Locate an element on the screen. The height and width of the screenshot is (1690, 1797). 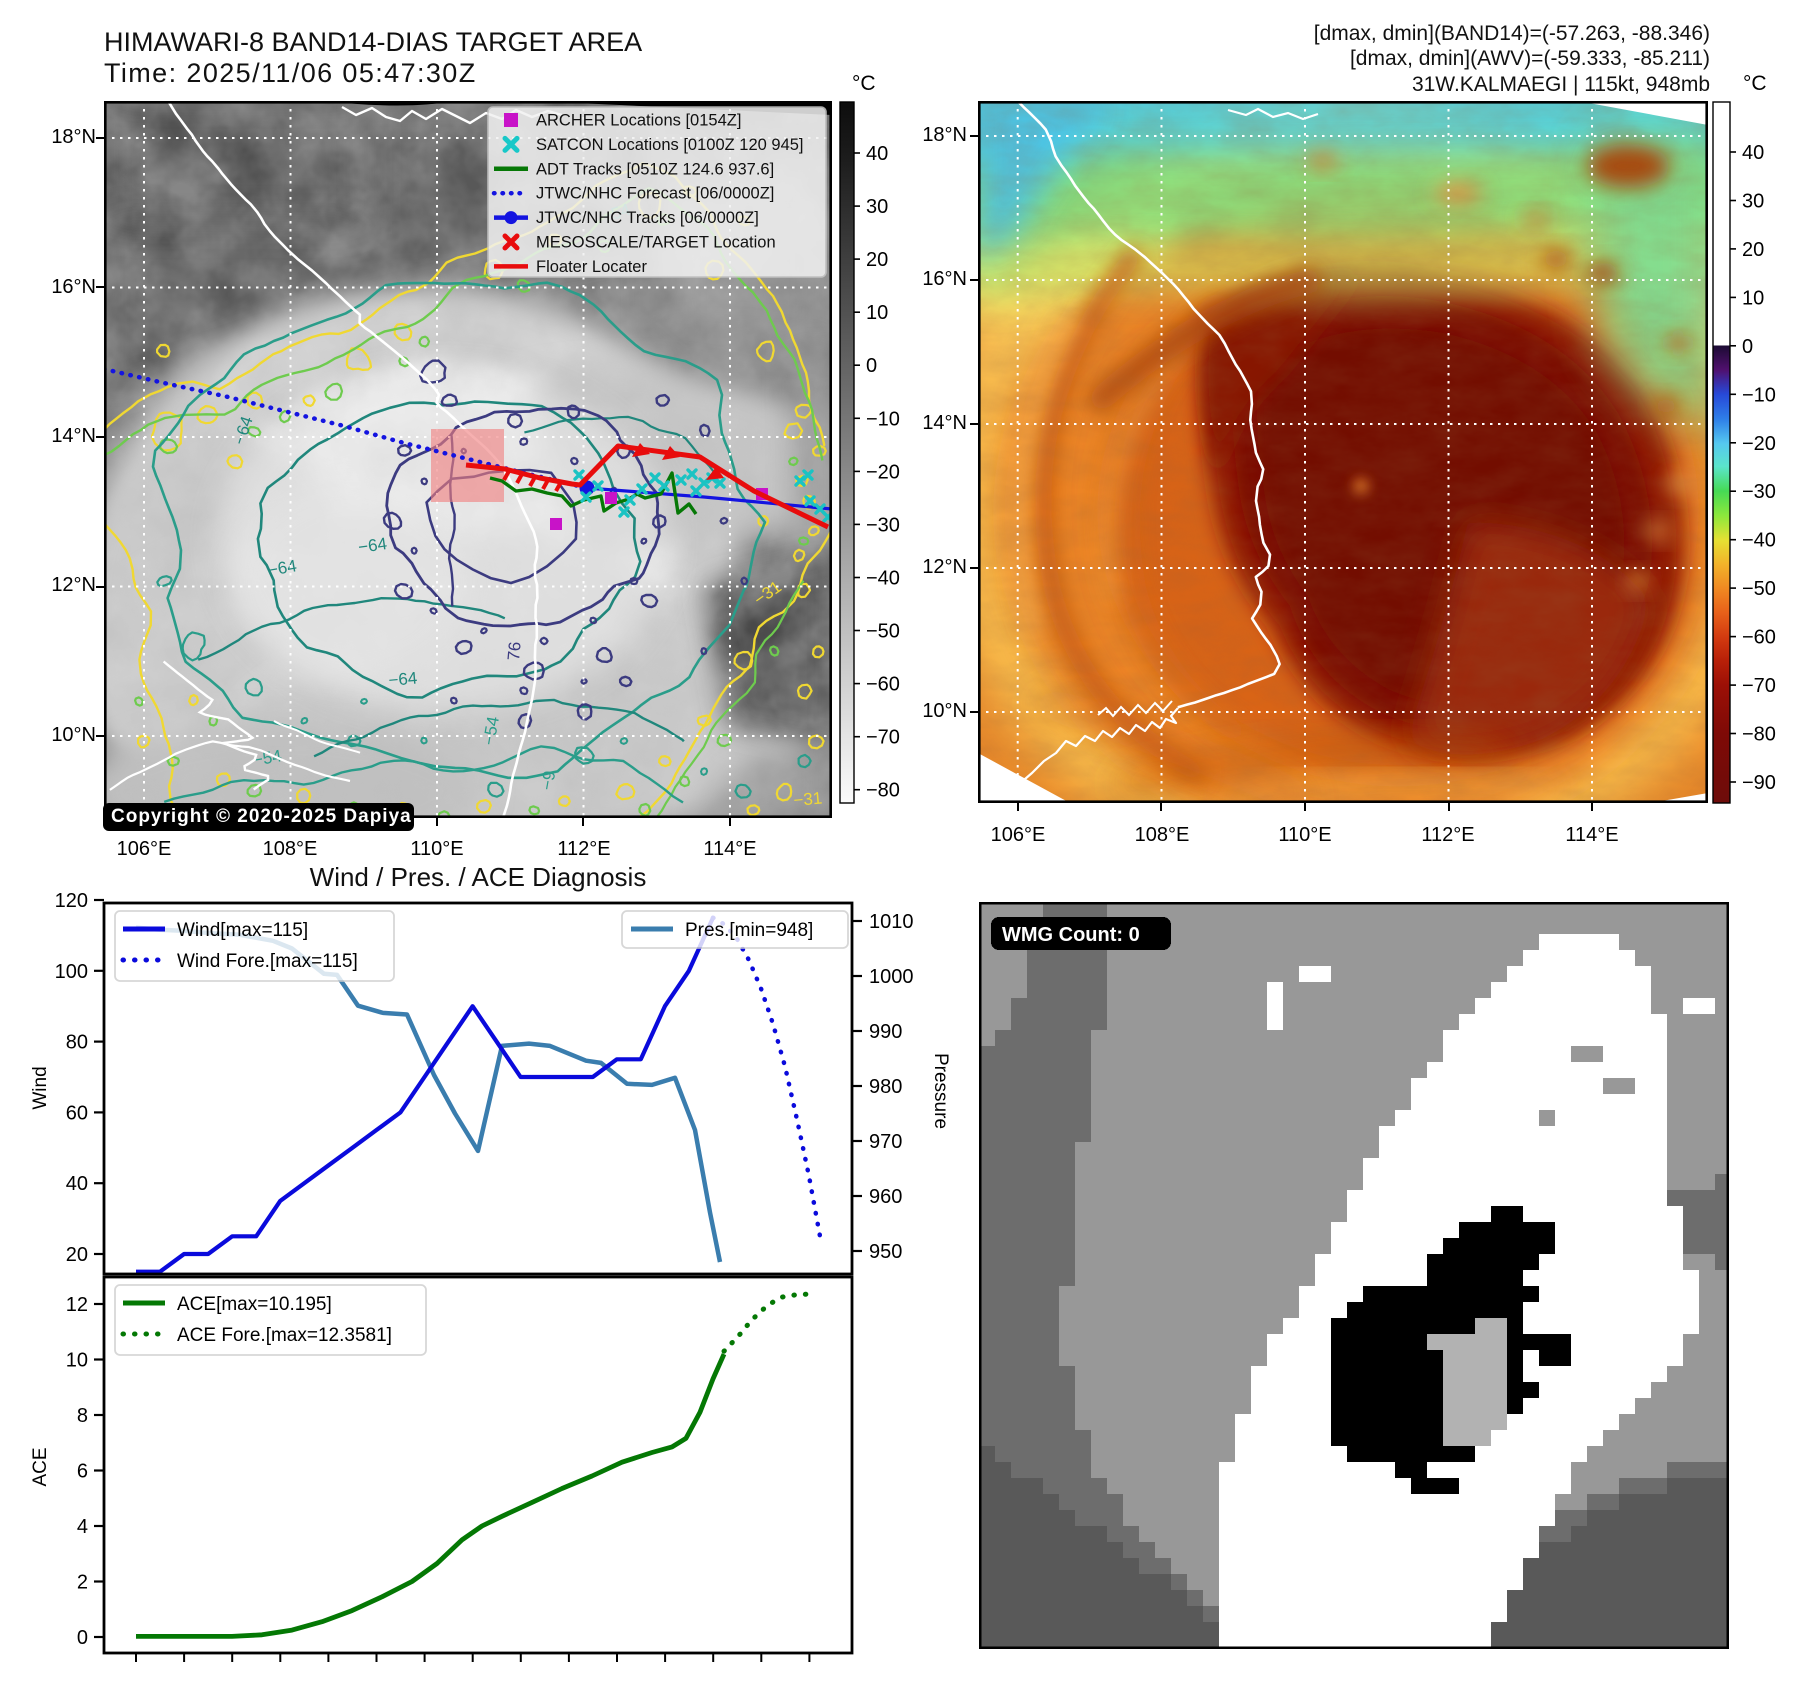
svg-text:SATCON Locations [0100Z 120 94: SATCON Locations [0100Z 120 945] is located at coordinates (670, 145).